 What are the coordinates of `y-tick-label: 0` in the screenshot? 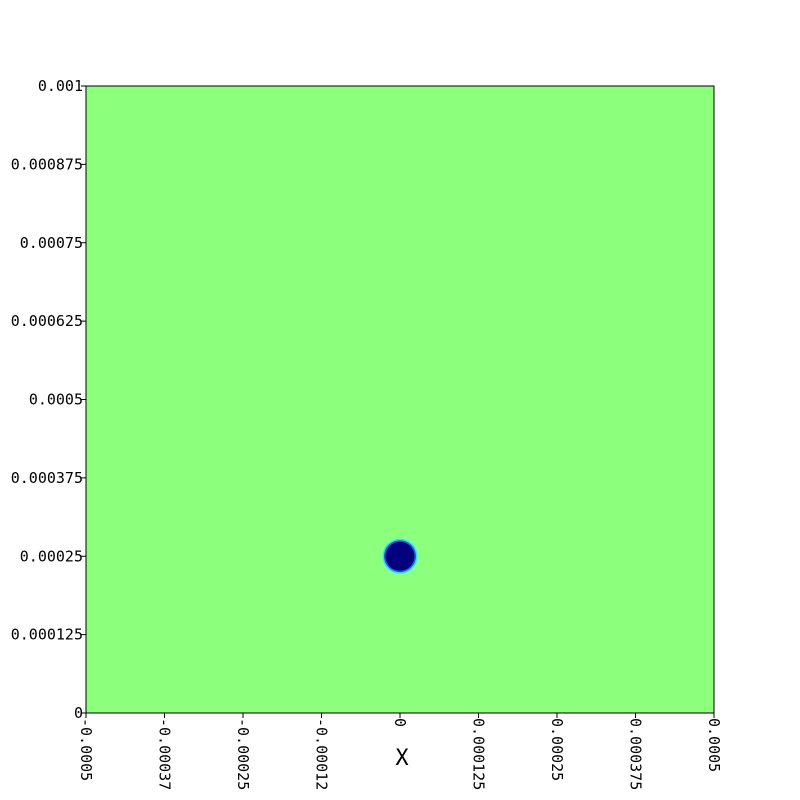 It's located at (78, 713).